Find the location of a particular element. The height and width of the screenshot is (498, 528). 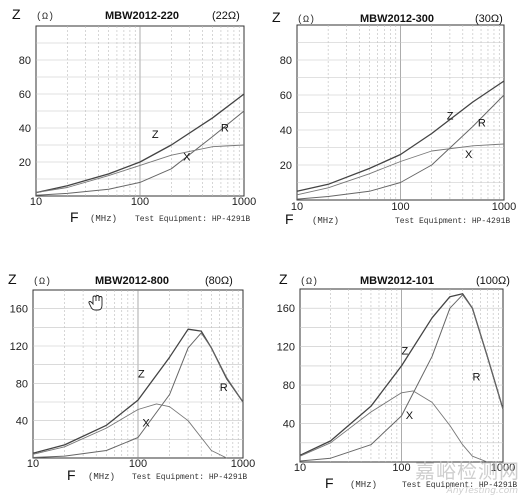

watermark-sub: AnyTesting.com is located at coordinates (482, 491).